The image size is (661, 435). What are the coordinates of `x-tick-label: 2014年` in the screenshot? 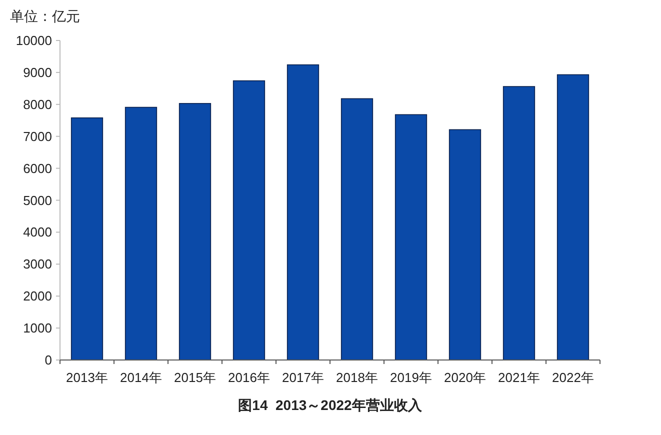 It's located at (141, 377).